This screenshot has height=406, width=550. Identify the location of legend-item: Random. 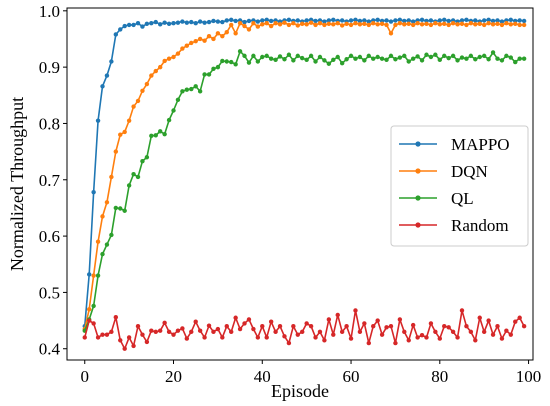
(454, 225).